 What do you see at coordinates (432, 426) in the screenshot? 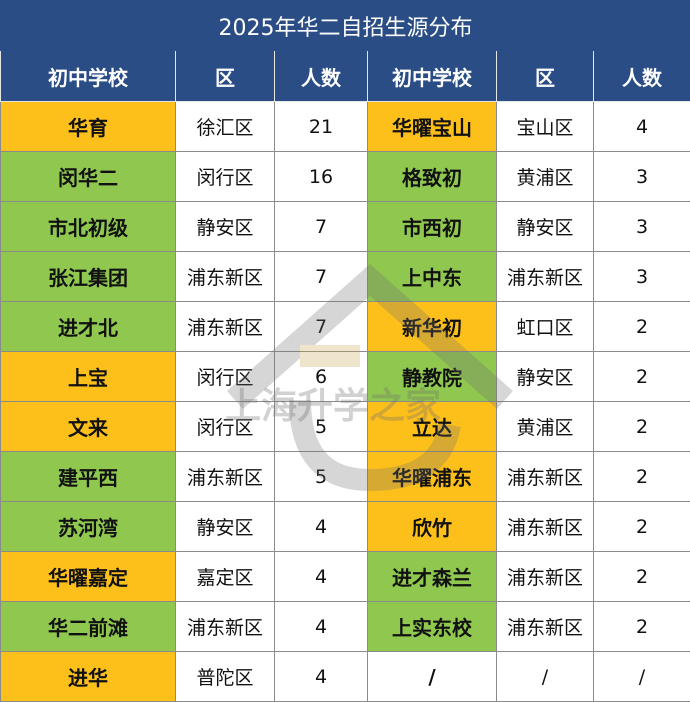
I see `school-cell-right: 立达` at bounding box center [432, 426].